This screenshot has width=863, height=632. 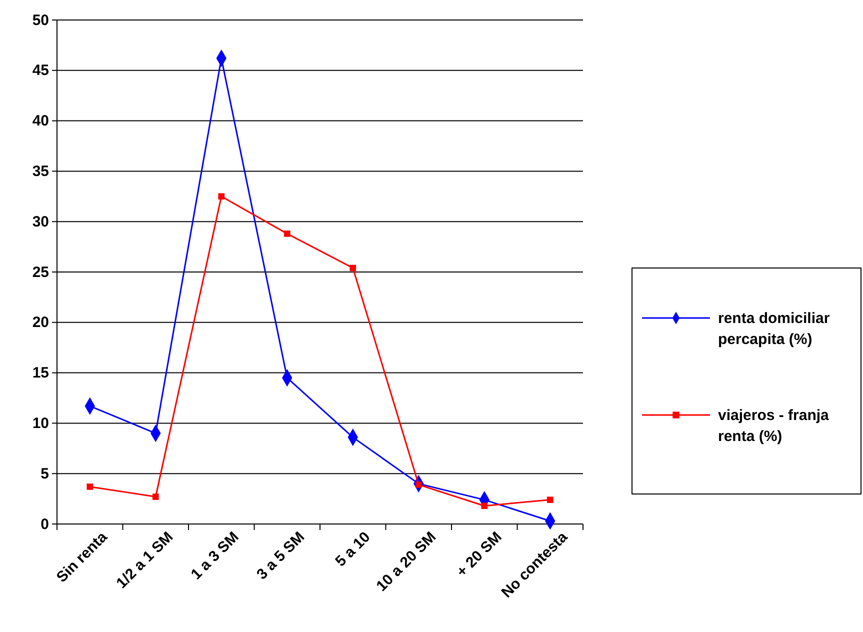 I want to click on y-tick-label: 15, so click(x=40, y=373).